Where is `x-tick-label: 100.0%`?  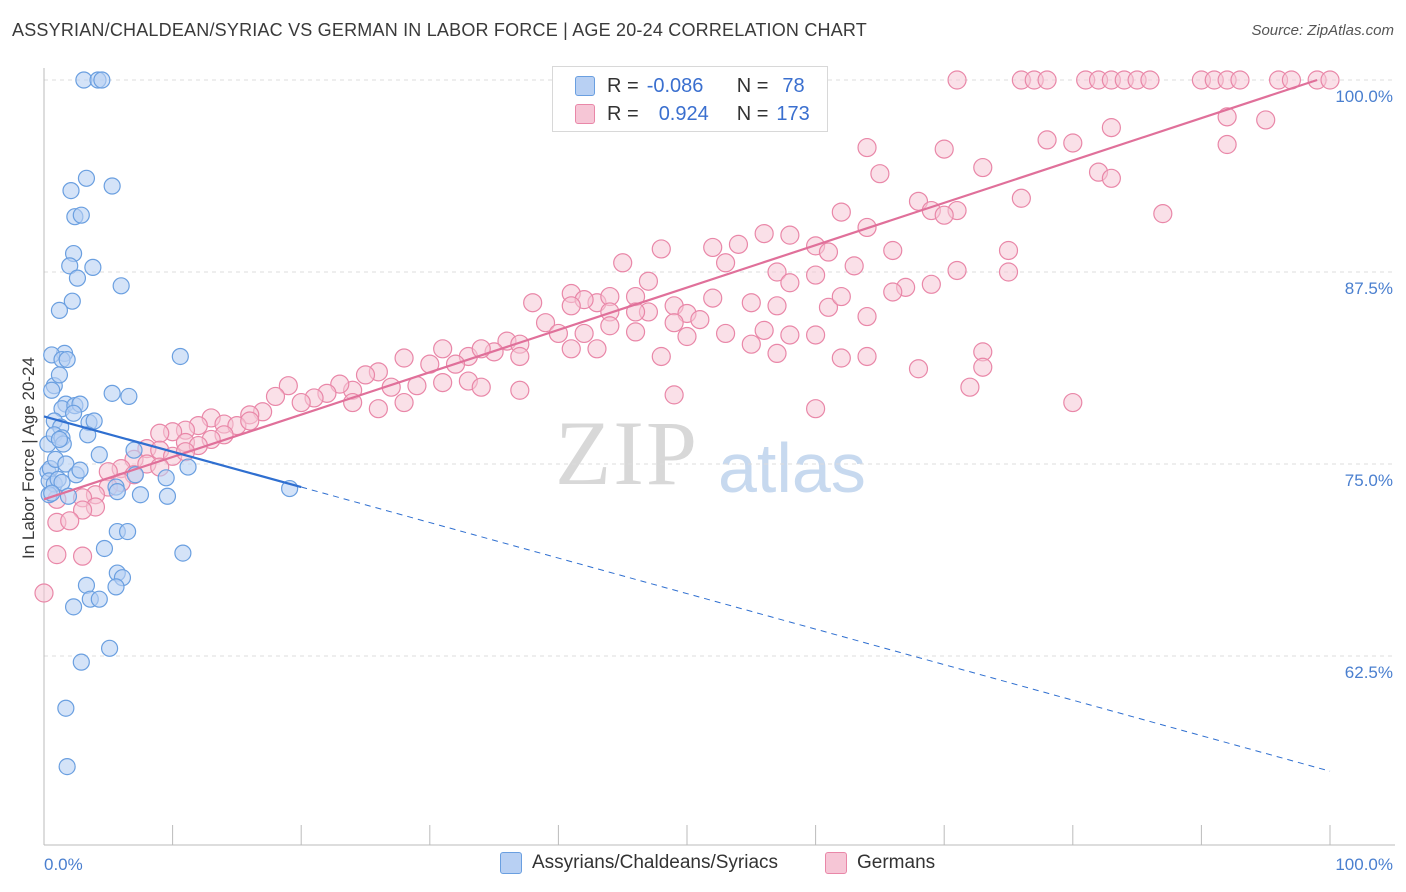 x-tick-label: 100.0% is located at coordinates (1364, 864).